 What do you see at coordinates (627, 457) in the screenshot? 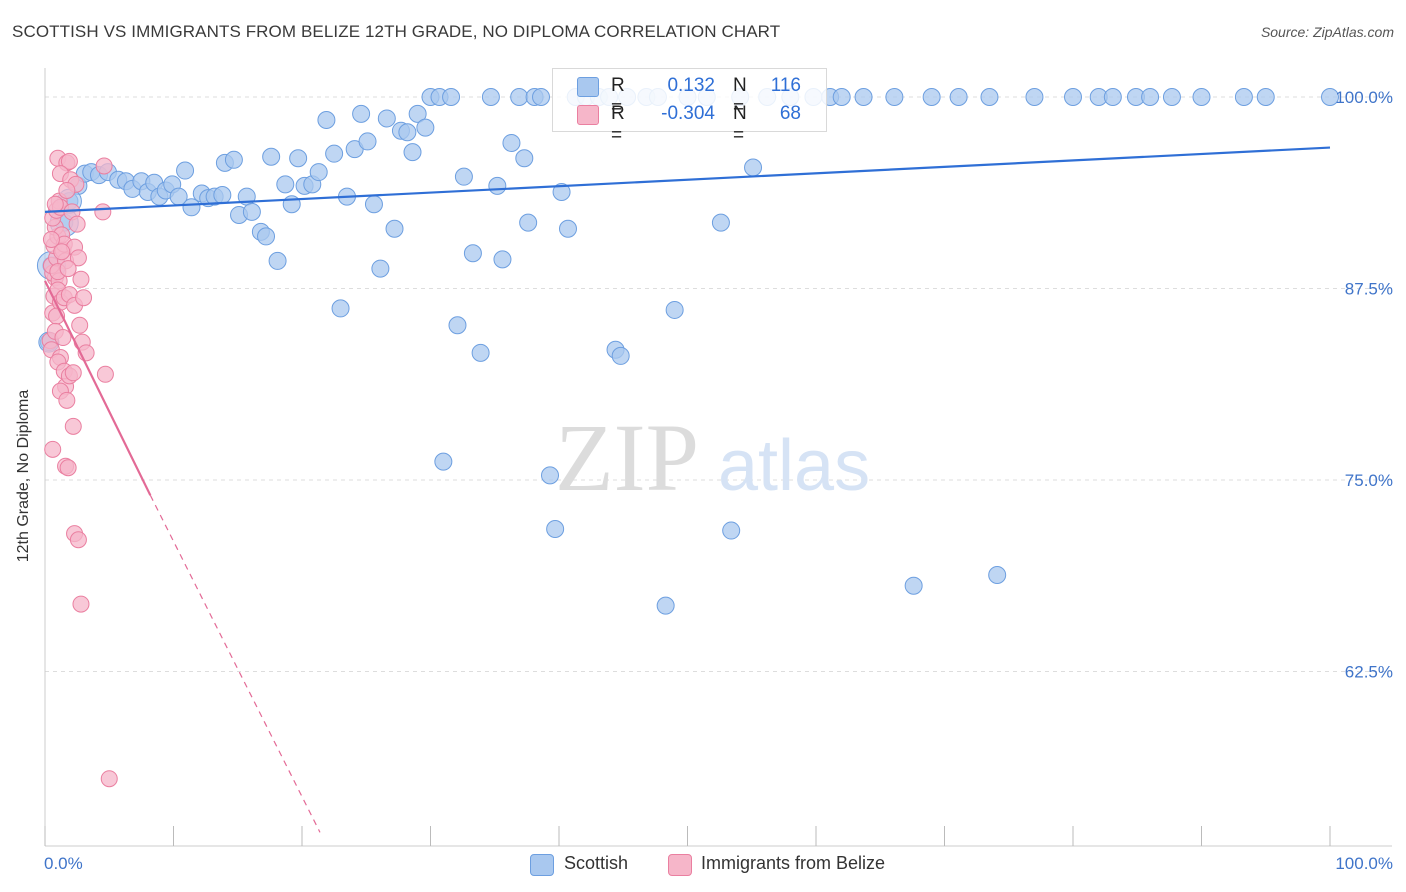
I see `watermark-zip: ZIP` at bounding box center [627, 457].